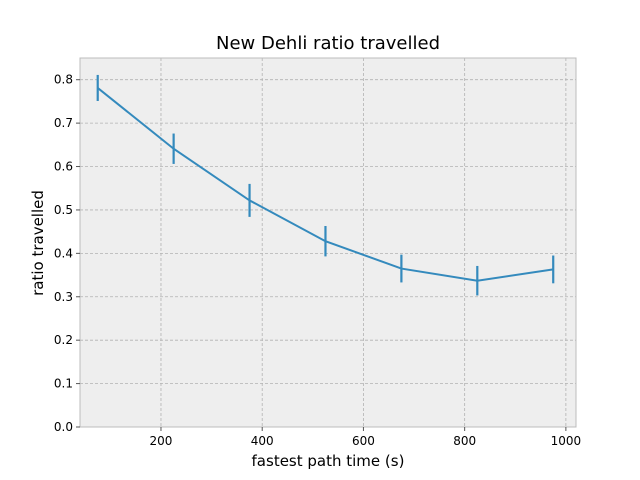 Image resolution: width=640 pixels, height=480 pixels. What do you see at coordinates (63, 384) in the screenshot?
I see `y-tick-label: 0.1` at bounding box center [63, 384].